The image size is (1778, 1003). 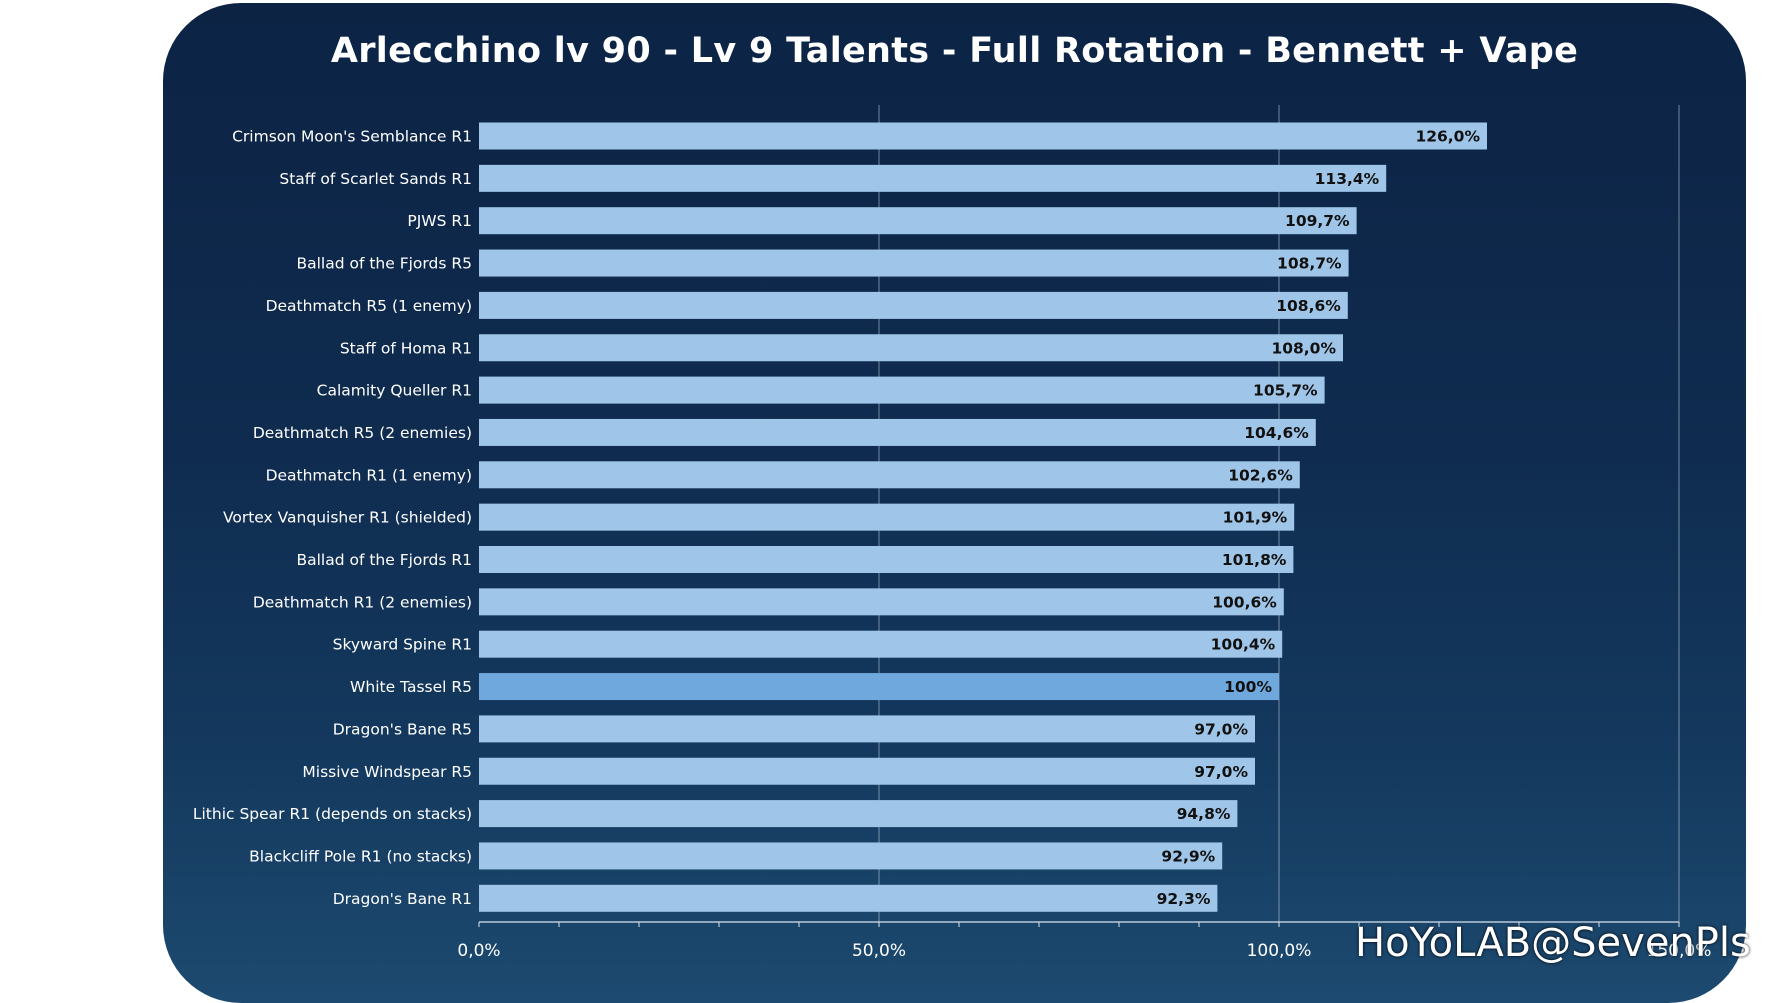 What do you see at coordinates (1254, 560) in the screenshot?
I see `data-label: 101,8%` at bounding box center [1254, 560].